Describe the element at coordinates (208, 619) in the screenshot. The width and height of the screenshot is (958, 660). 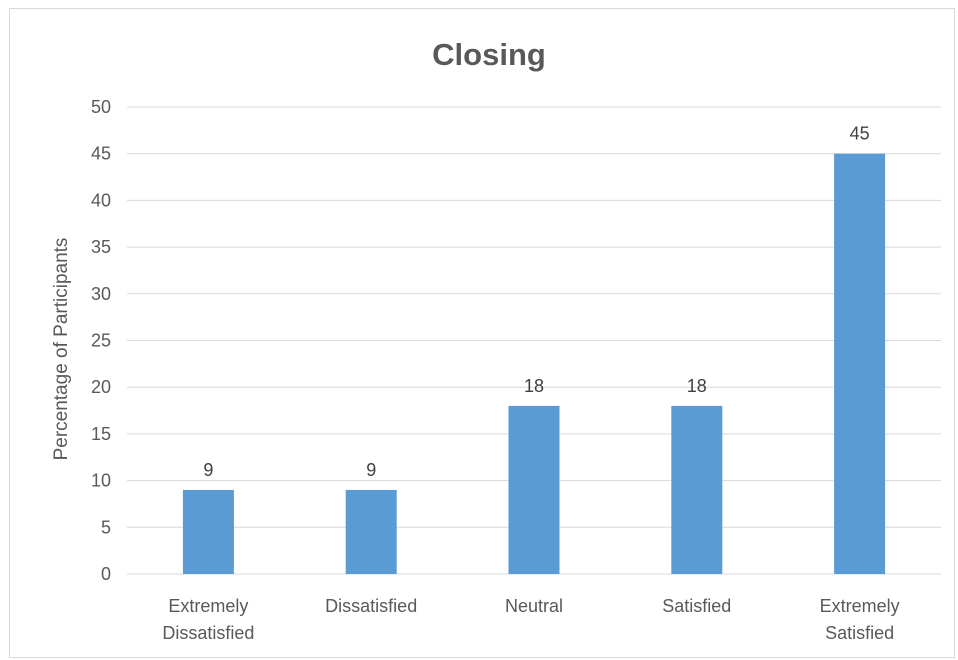
I see `x-tick-label: Extremely Dissatisfied` at that location.